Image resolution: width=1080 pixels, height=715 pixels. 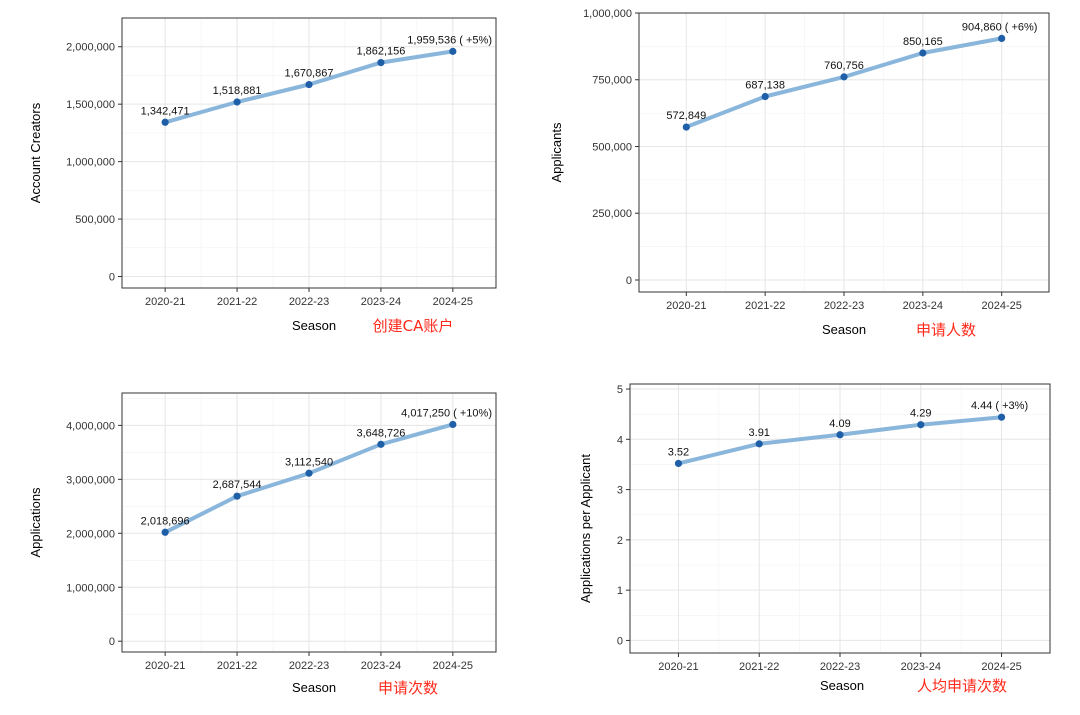 What do you see at coordinates (408, 688) in the screenshot?
I see `chart-caption: 申请次数` at bounding box center [408, 688].